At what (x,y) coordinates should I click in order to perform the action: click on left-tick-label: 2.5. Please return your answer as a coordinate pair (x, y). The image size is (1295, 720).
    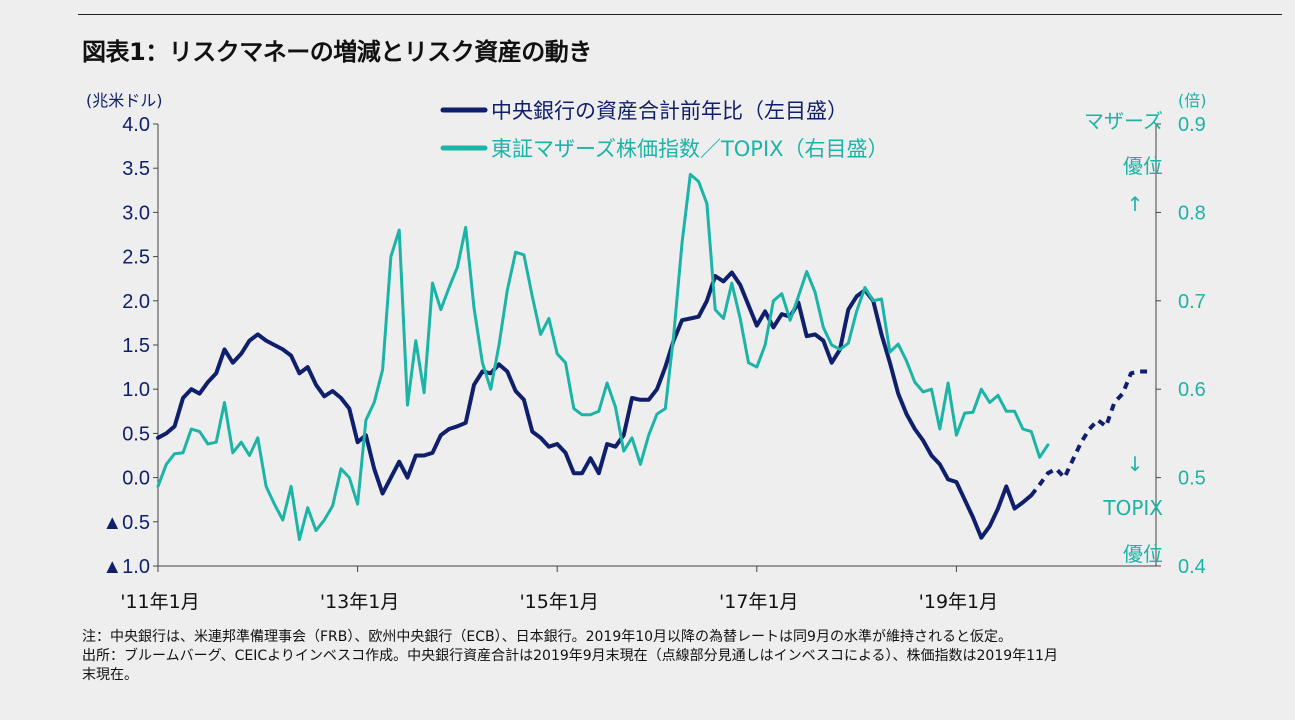
    Looking at the image, I should click on (136, 258).